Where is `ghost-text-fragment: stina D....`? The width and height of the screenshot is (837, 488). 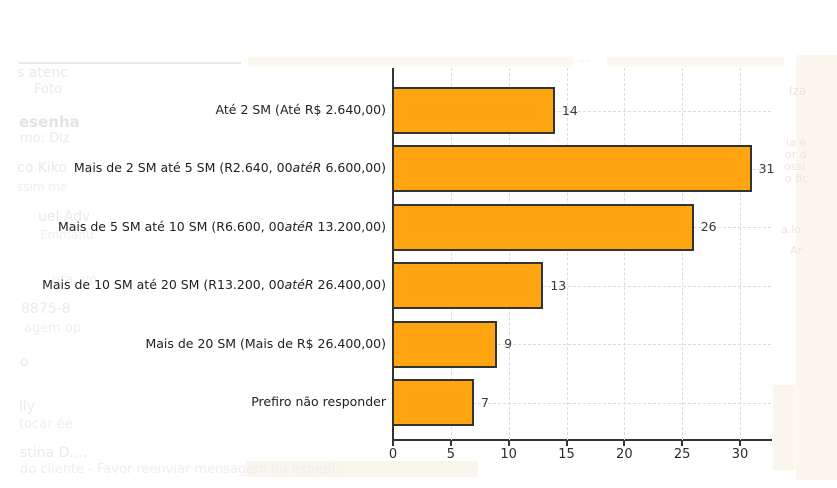
ghost-text-fragment: stina D.... is located at coordinates (54, 453).